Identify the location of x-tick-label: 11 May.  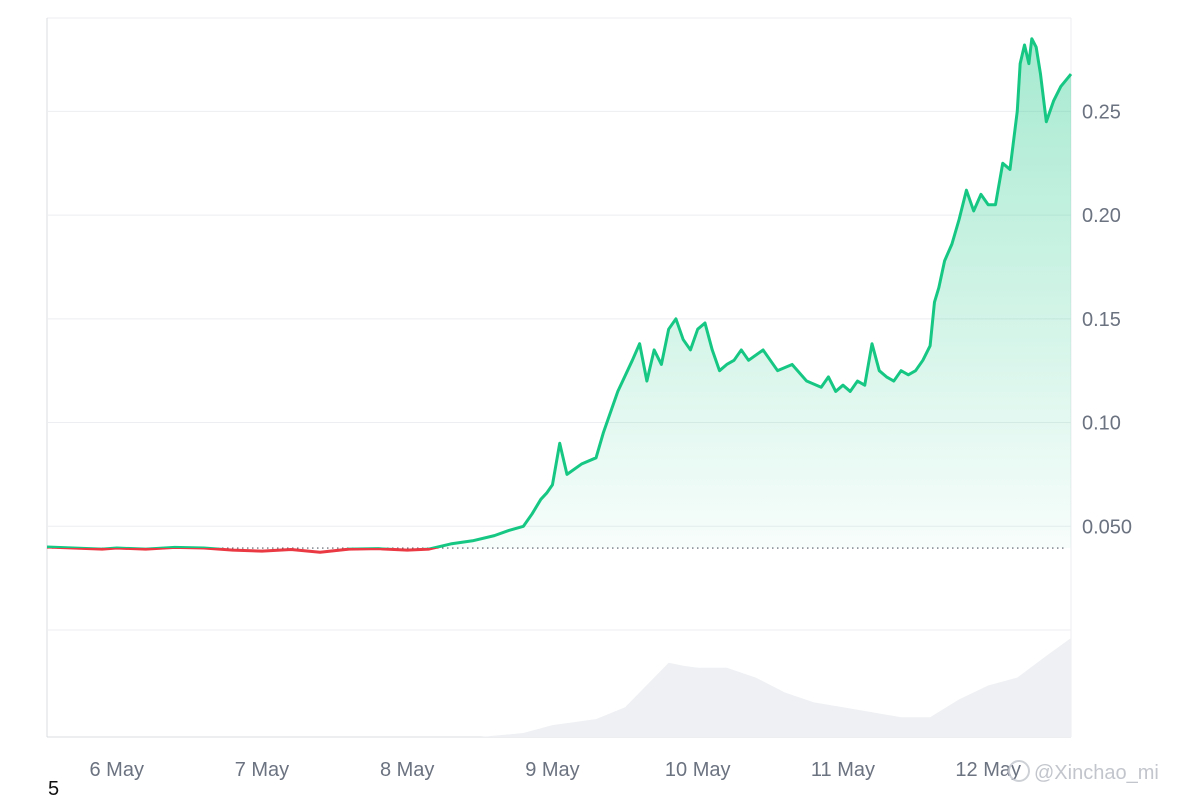
(843, 770).